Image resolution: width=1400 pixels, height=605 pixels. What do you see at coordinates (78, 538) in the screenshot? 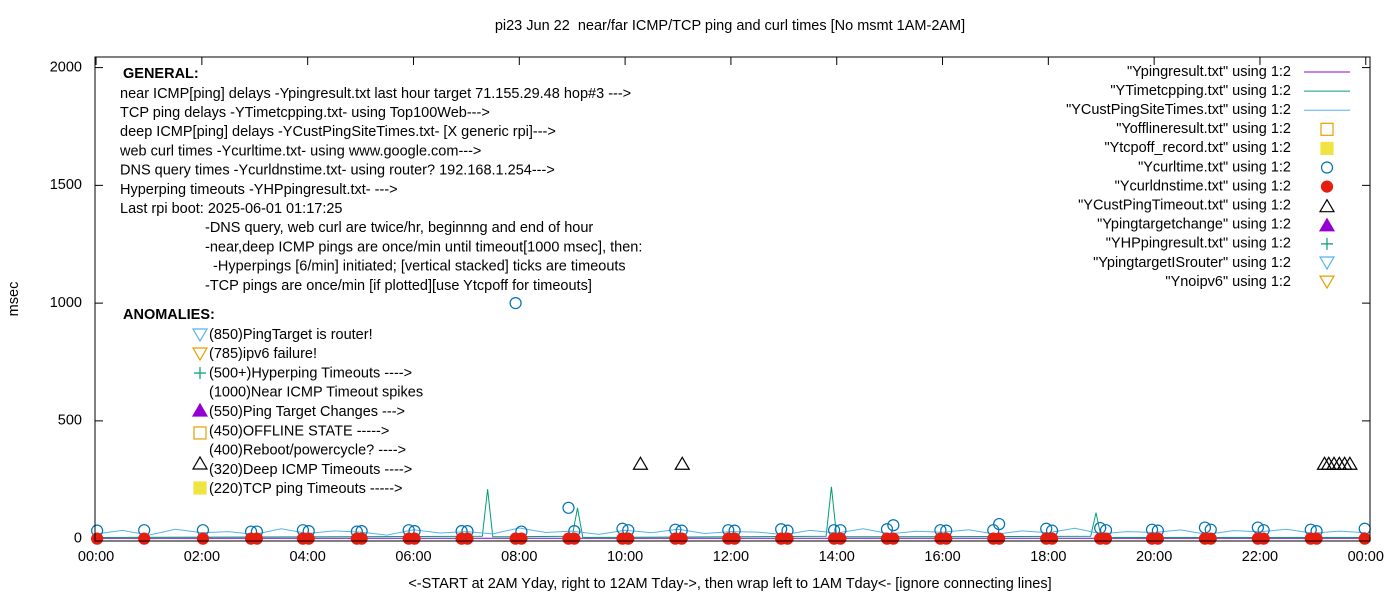
I see `y-tick-label: 0` at bounding box center [78, 538].